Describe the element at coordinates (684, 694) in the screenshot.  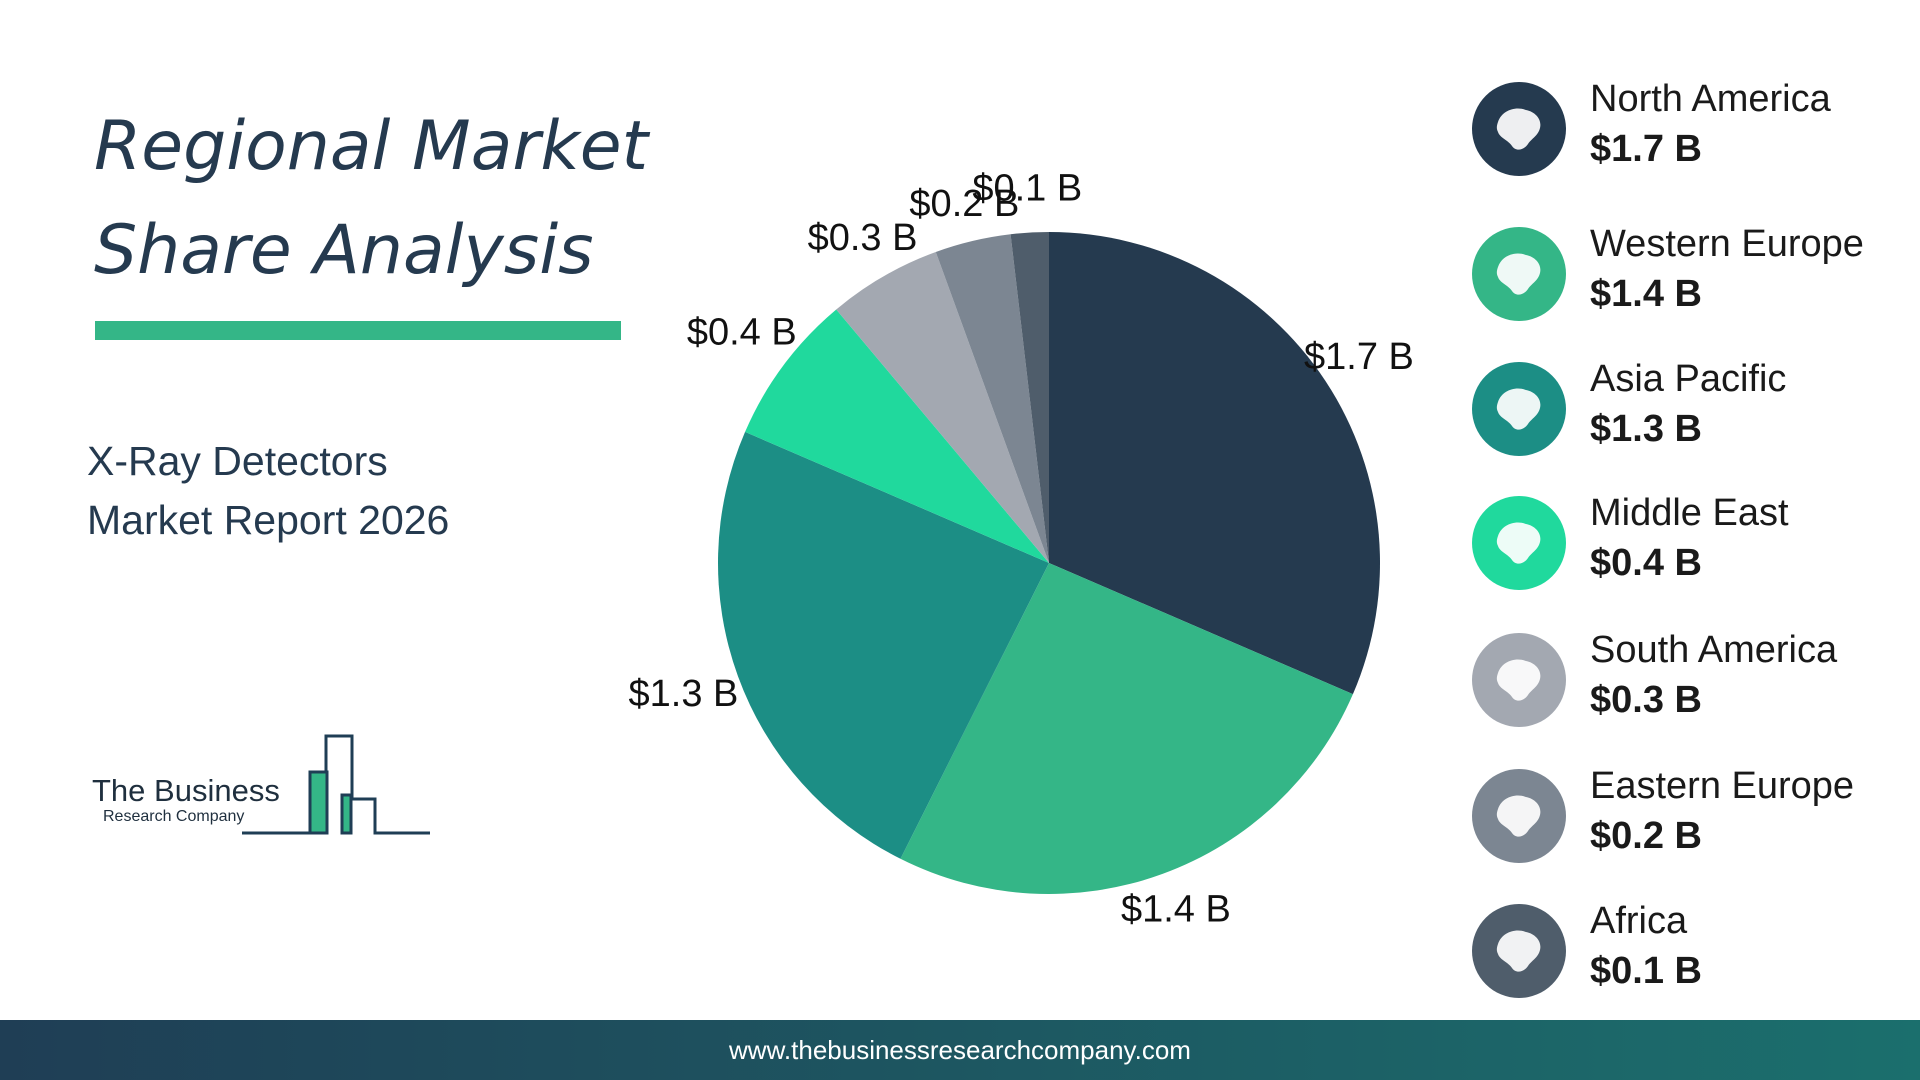
I see `slice-label-asia-pacific: $1.3 B` at that location.